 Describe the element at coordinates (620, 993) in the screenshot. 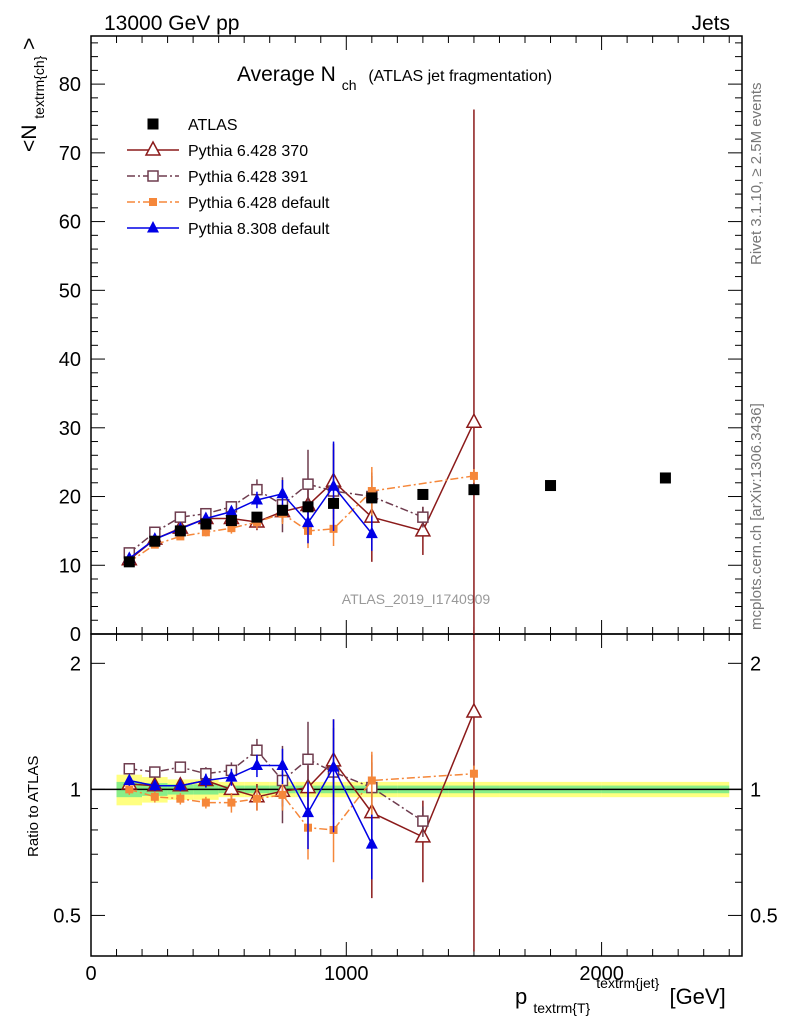

I see `ratio-xlabel: p textrm{T} textrm{jet} [GeV]` at that location.